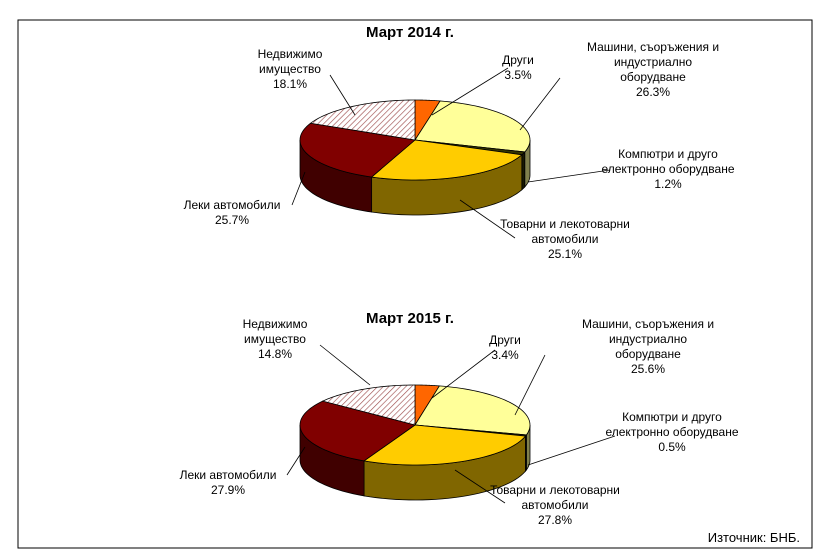 The width and height of the screenshot is (826, 560). I want to click on data-label: Товарни и лекотоварни автомобили 27.8%, so click(555, 505).